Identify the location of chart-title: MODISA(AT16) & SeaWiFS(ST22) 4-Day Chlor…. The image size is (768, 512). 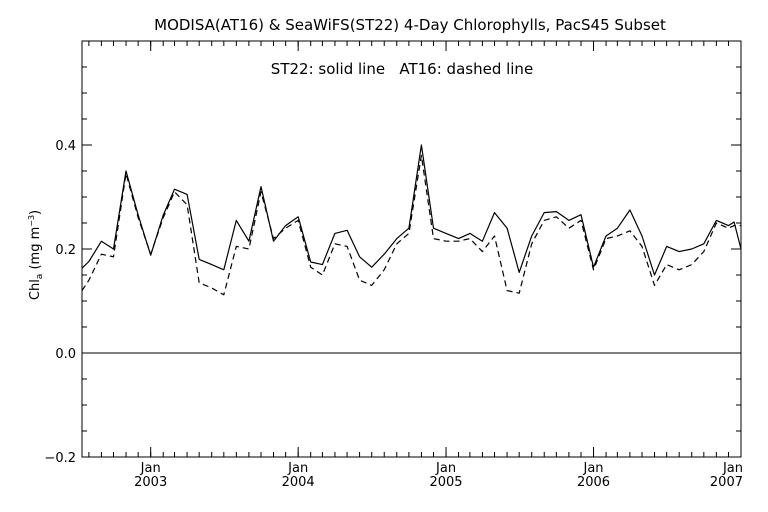
(410, 25).